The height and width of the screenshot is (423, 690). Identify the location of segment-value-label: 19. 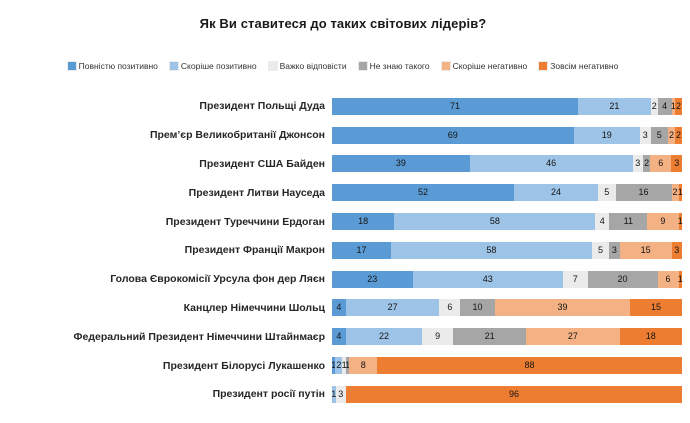
(606, 134).